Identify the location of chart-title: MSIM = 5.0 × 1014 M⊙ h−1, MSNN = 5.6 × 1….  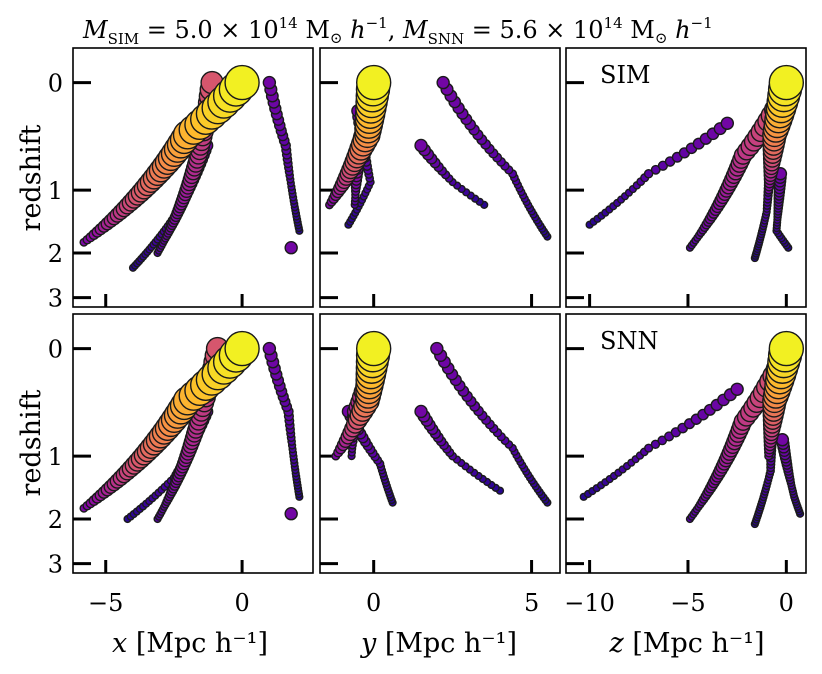
(397, 31).